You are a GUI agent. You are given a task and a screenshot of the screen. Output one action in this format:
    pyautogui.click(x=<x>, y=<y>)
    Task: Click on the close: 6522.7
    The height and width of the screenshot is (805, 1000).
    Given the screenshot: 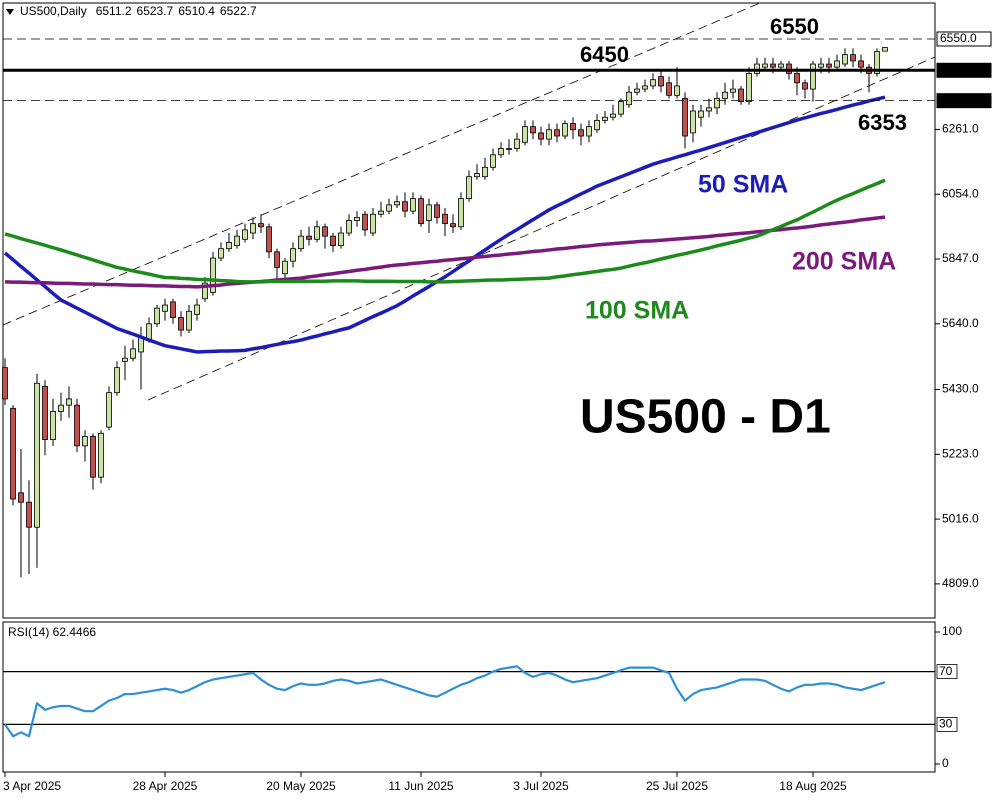 What is the action you would take?
    pyautogui.click(x=238, y=11)
    